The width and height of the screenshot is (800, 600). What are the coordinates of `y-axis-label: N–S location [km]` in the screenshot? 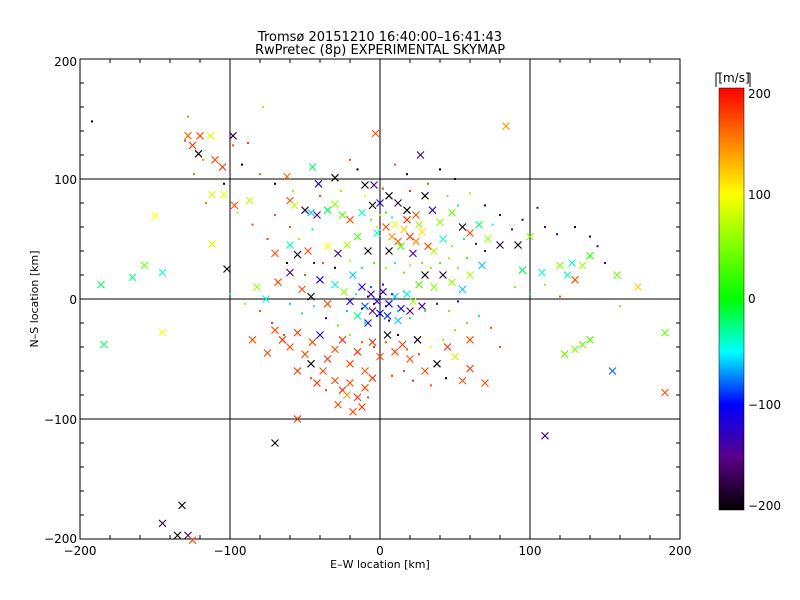 It's located at (34, 298).